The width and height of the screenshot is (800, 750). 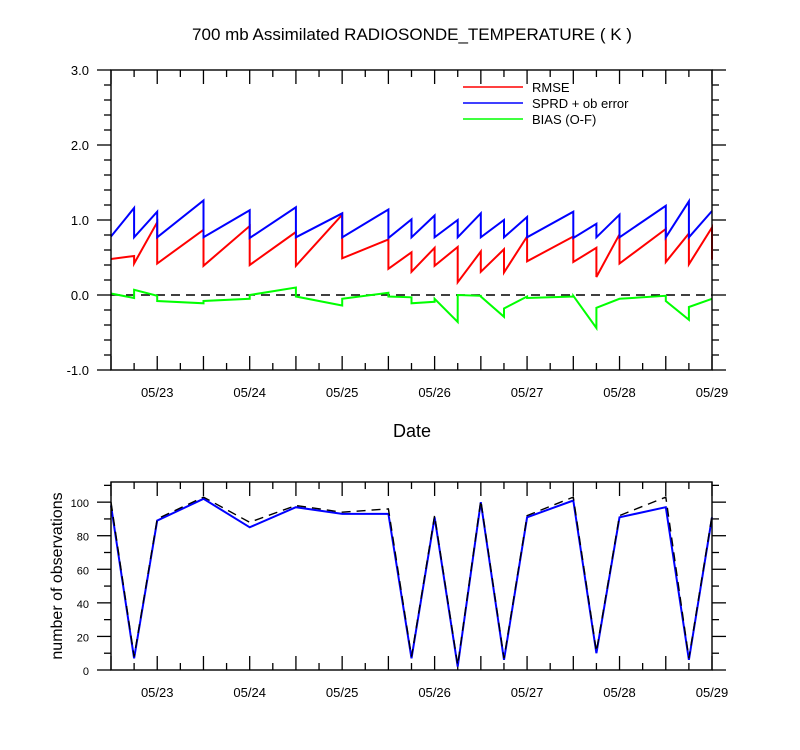 I want to click on top-x-tick-labels: 05/23 05/24 05/25 05/26 05/27 05/28 05/29, so click(x=434, y=392).